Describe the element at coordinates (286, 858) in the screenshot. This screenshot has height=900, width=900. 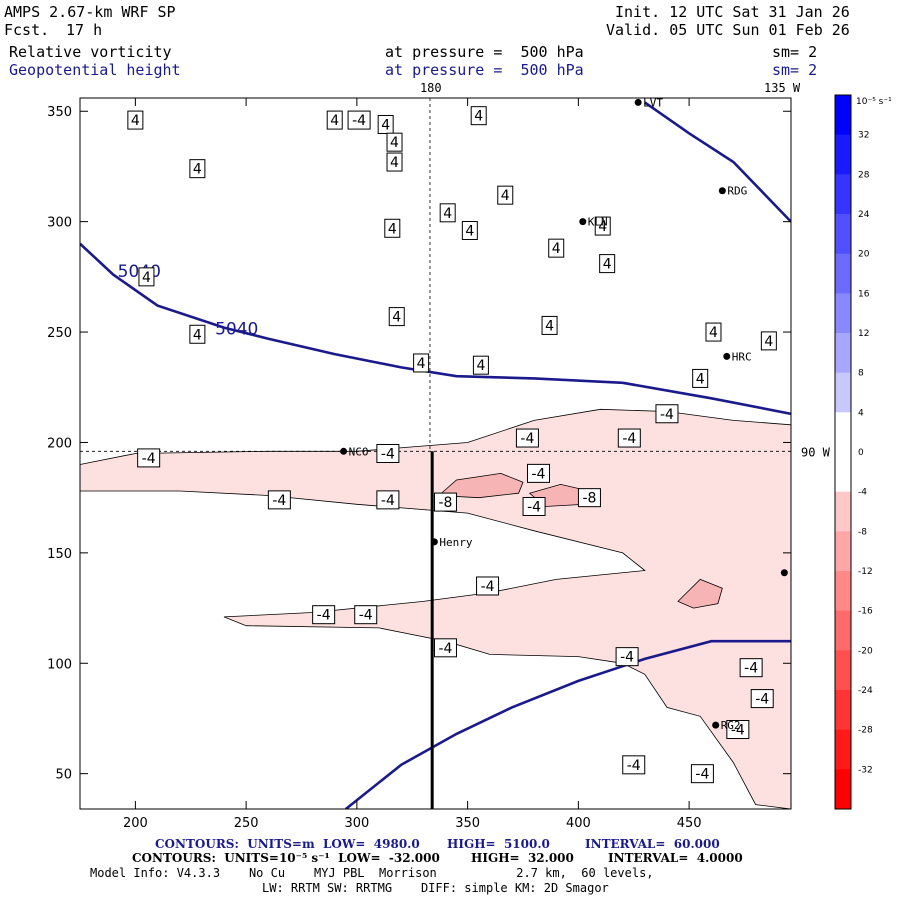
I see `footer-vorticity-contours-info: CONTOURS: UNITS=10⁻⁵ s⁻¹ LOW= -32.000` at that location.